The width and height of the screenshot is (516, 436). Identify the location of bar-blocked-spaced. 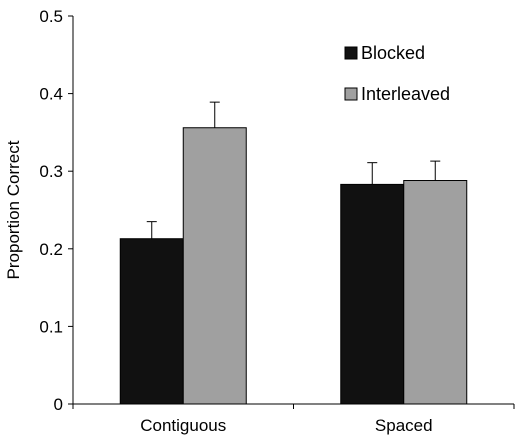
(372, 294).